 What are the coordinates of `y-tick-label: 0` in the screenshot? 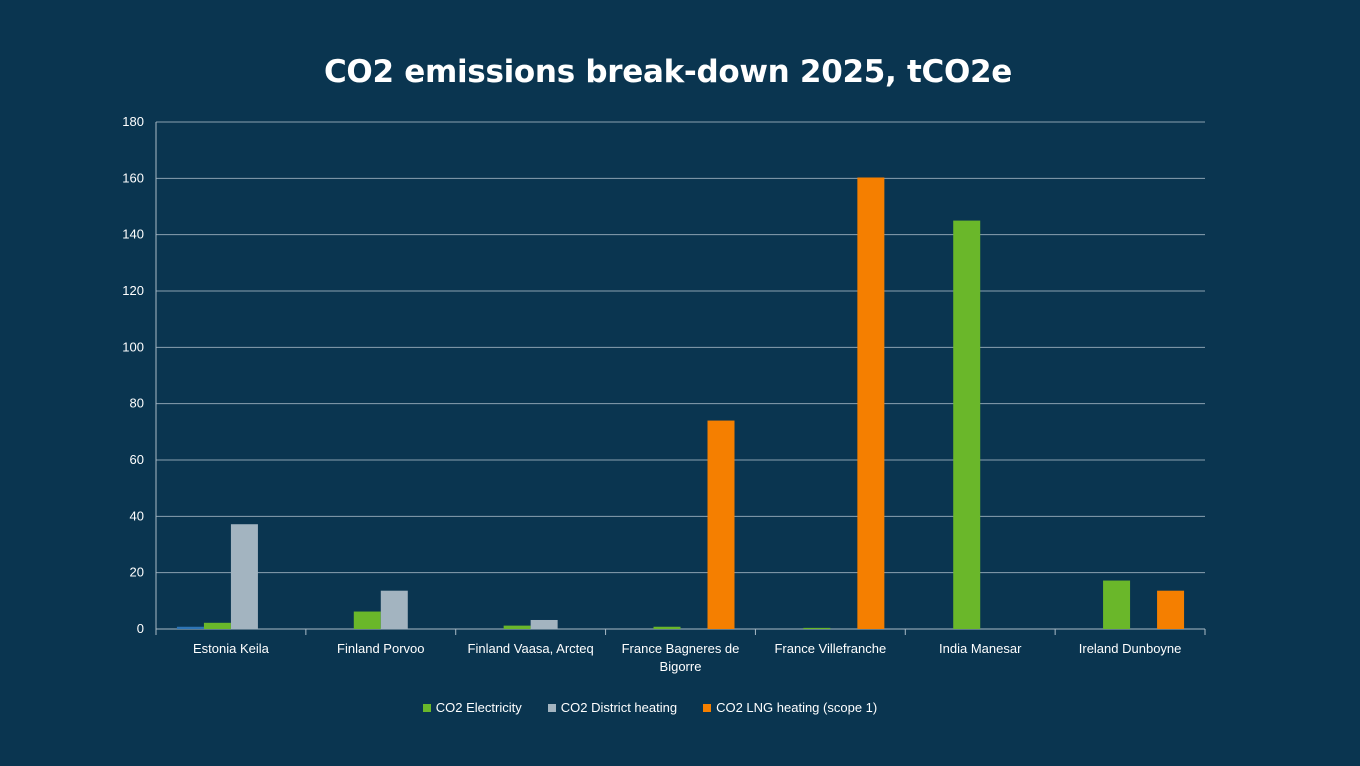 It's located at (140, 628).